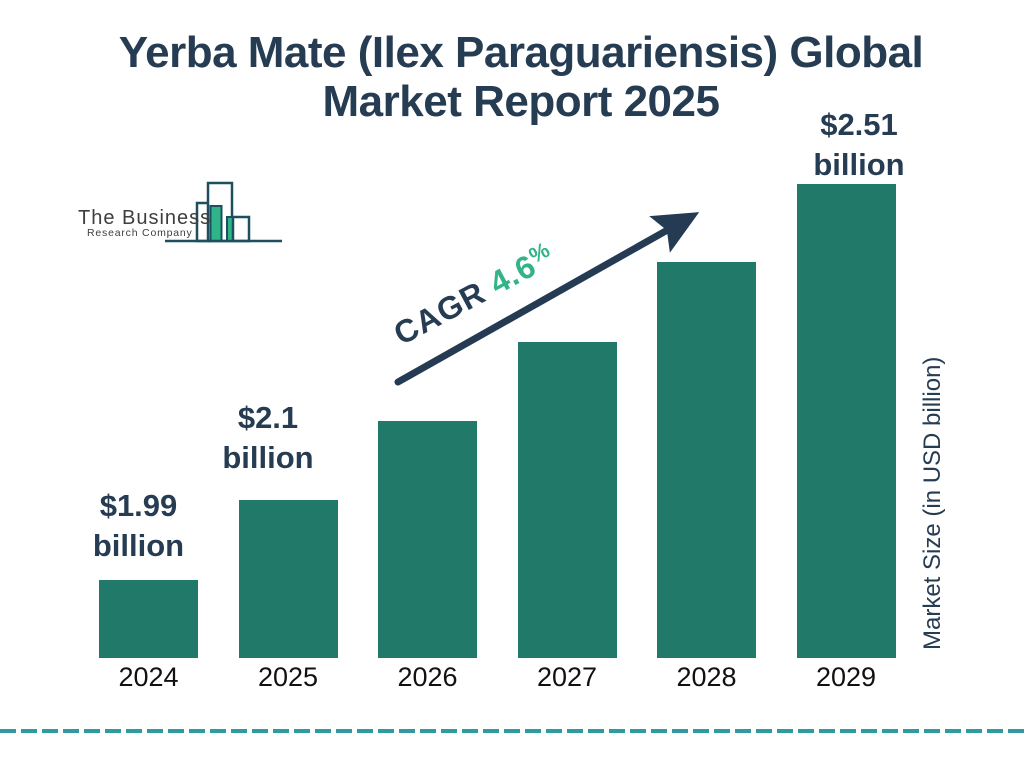  Describe the element at coordinates (288, 677) in the screenshot. I see `x-tick-label: 2025` at that location.